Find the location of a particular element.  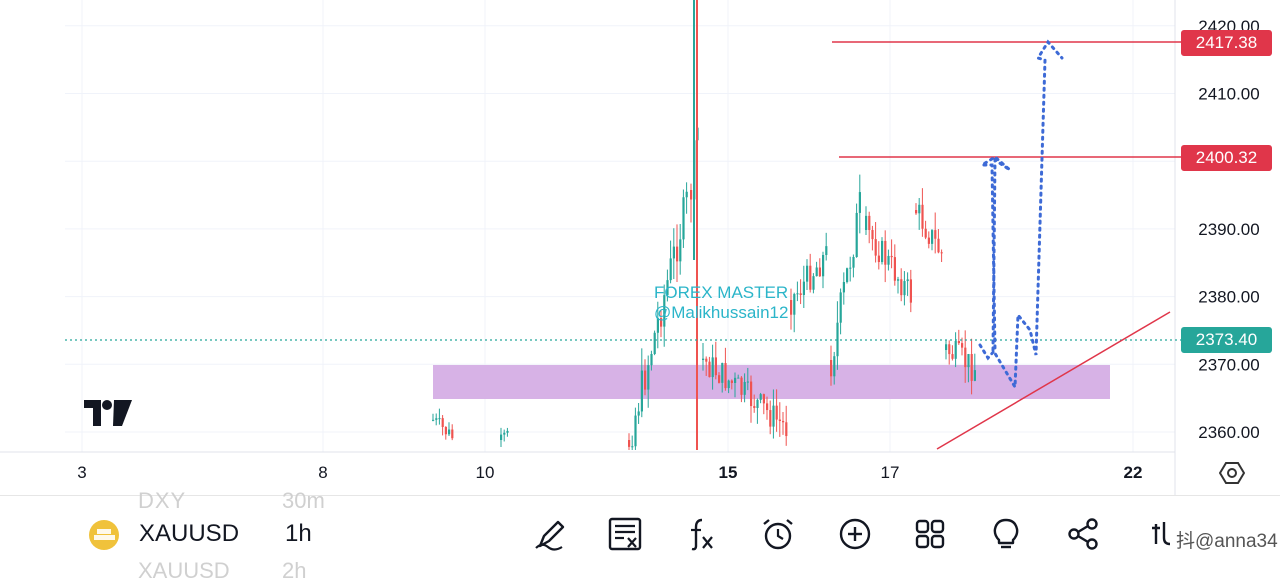

news-icon is located at coordinates (625, 534).